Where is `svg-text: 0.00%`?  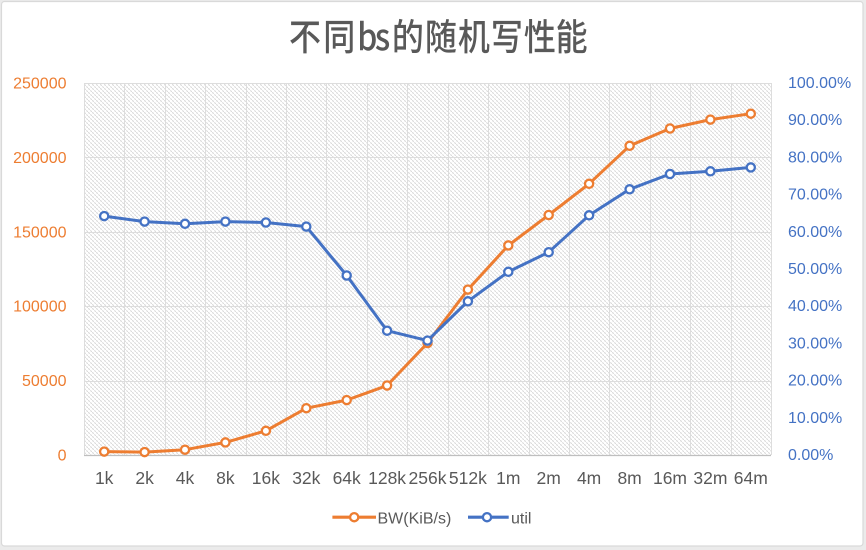 svg-text: 0.00% is located at coordinates (810, 455).